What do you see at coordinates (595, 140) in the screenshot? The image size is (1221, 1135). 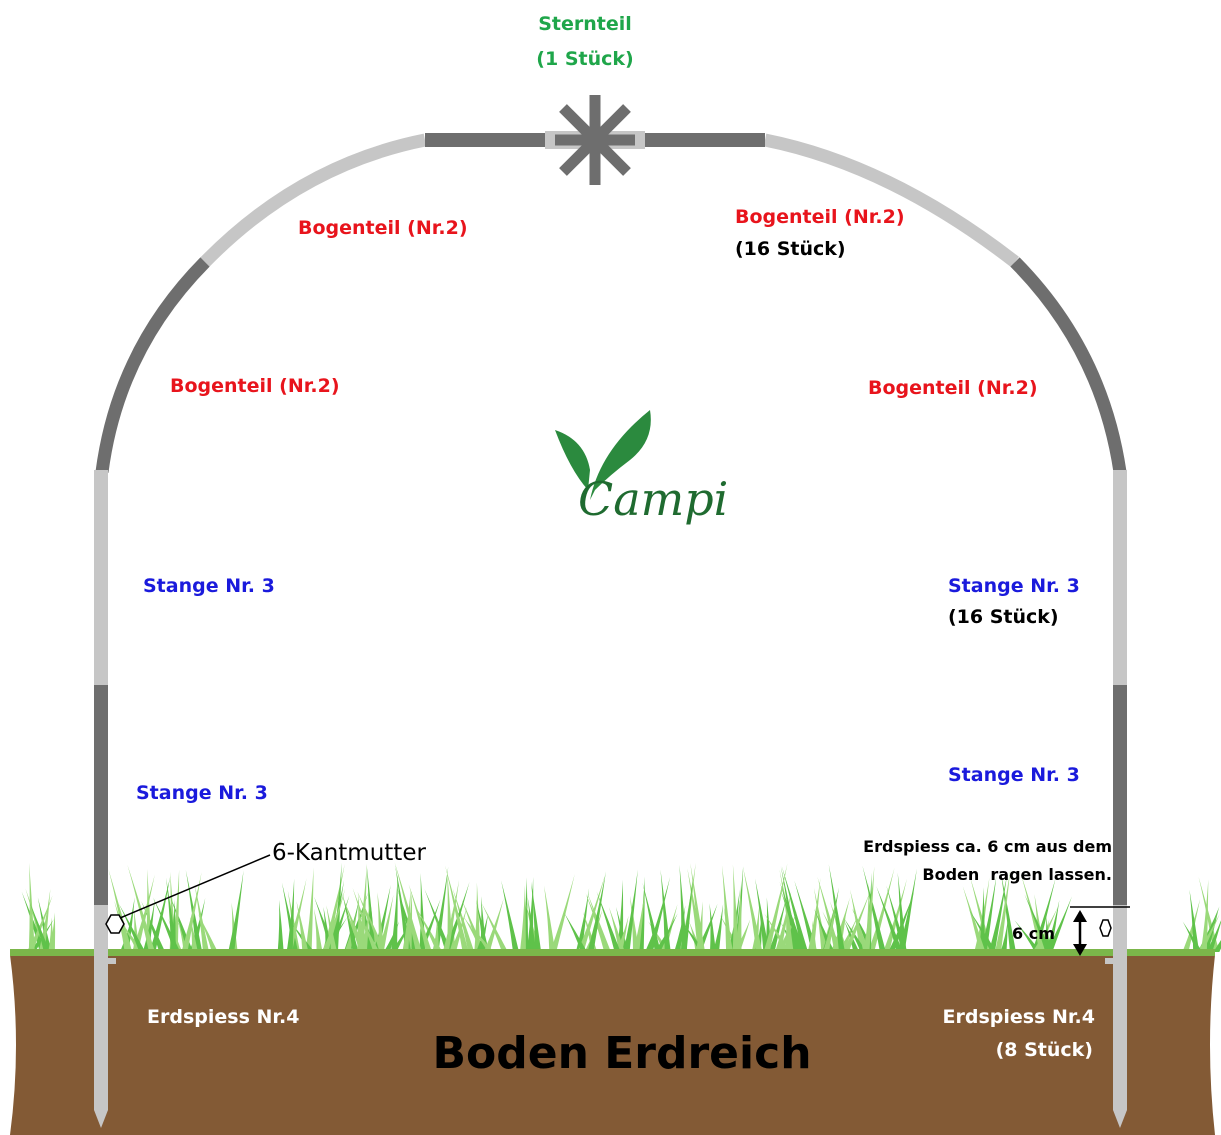 I see `star` at bounding box center [595, 140].